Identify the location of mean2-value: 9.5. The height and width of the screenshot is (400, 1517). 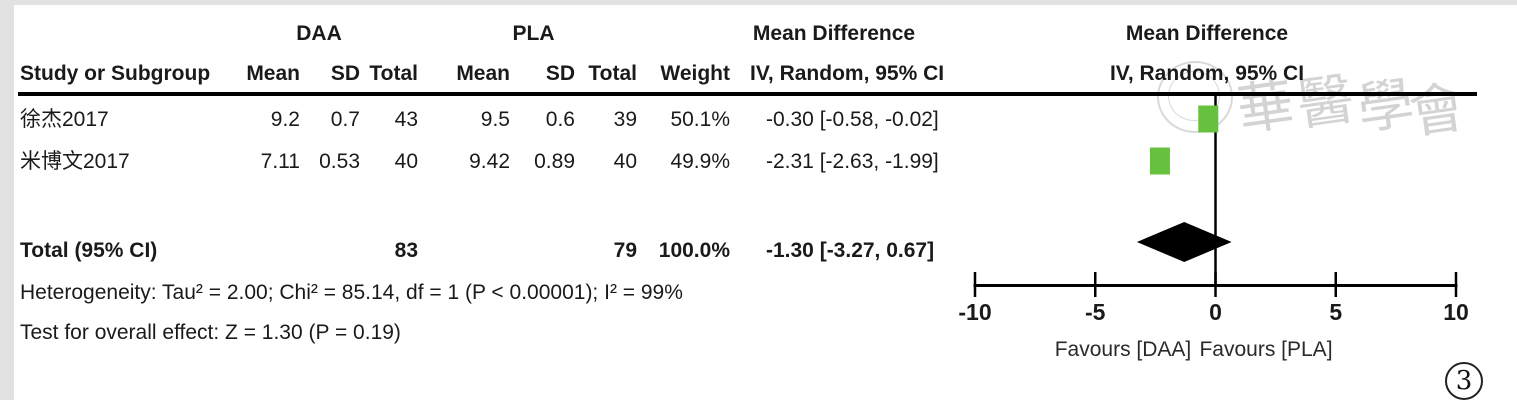
(495, 119).